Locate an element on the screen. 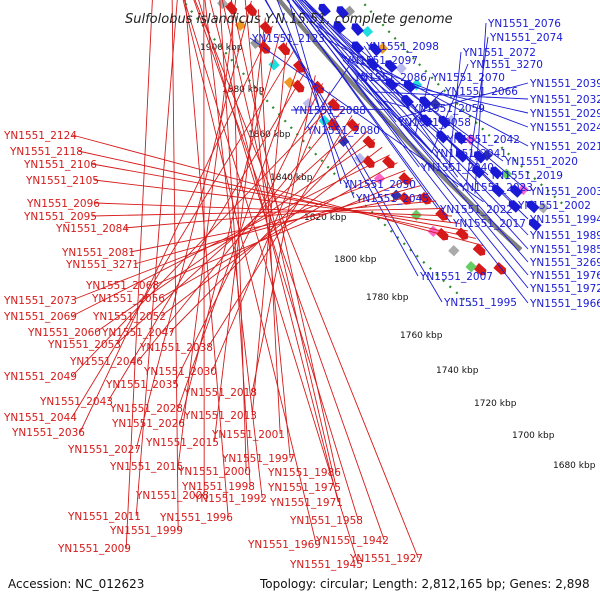  gene-label-forward: YN1551_2017 is located at coordinates (489, 224).